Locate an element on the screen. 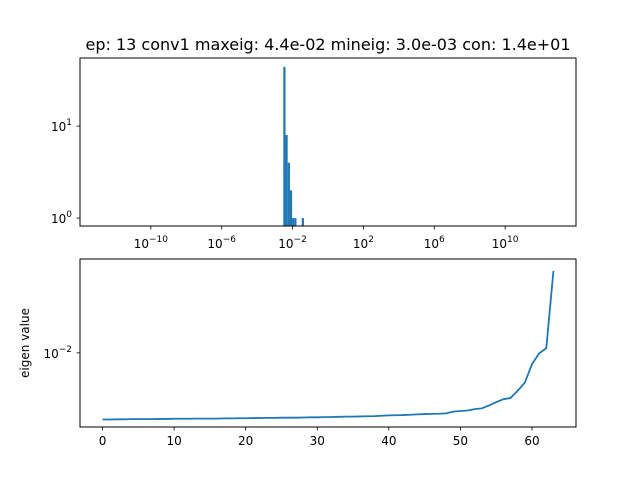 The width and height of the screenshot is (640, 480). eigenvalue-x-ticks: 0 10 20 30 40 50 60 is located at coordinates (319, 437).